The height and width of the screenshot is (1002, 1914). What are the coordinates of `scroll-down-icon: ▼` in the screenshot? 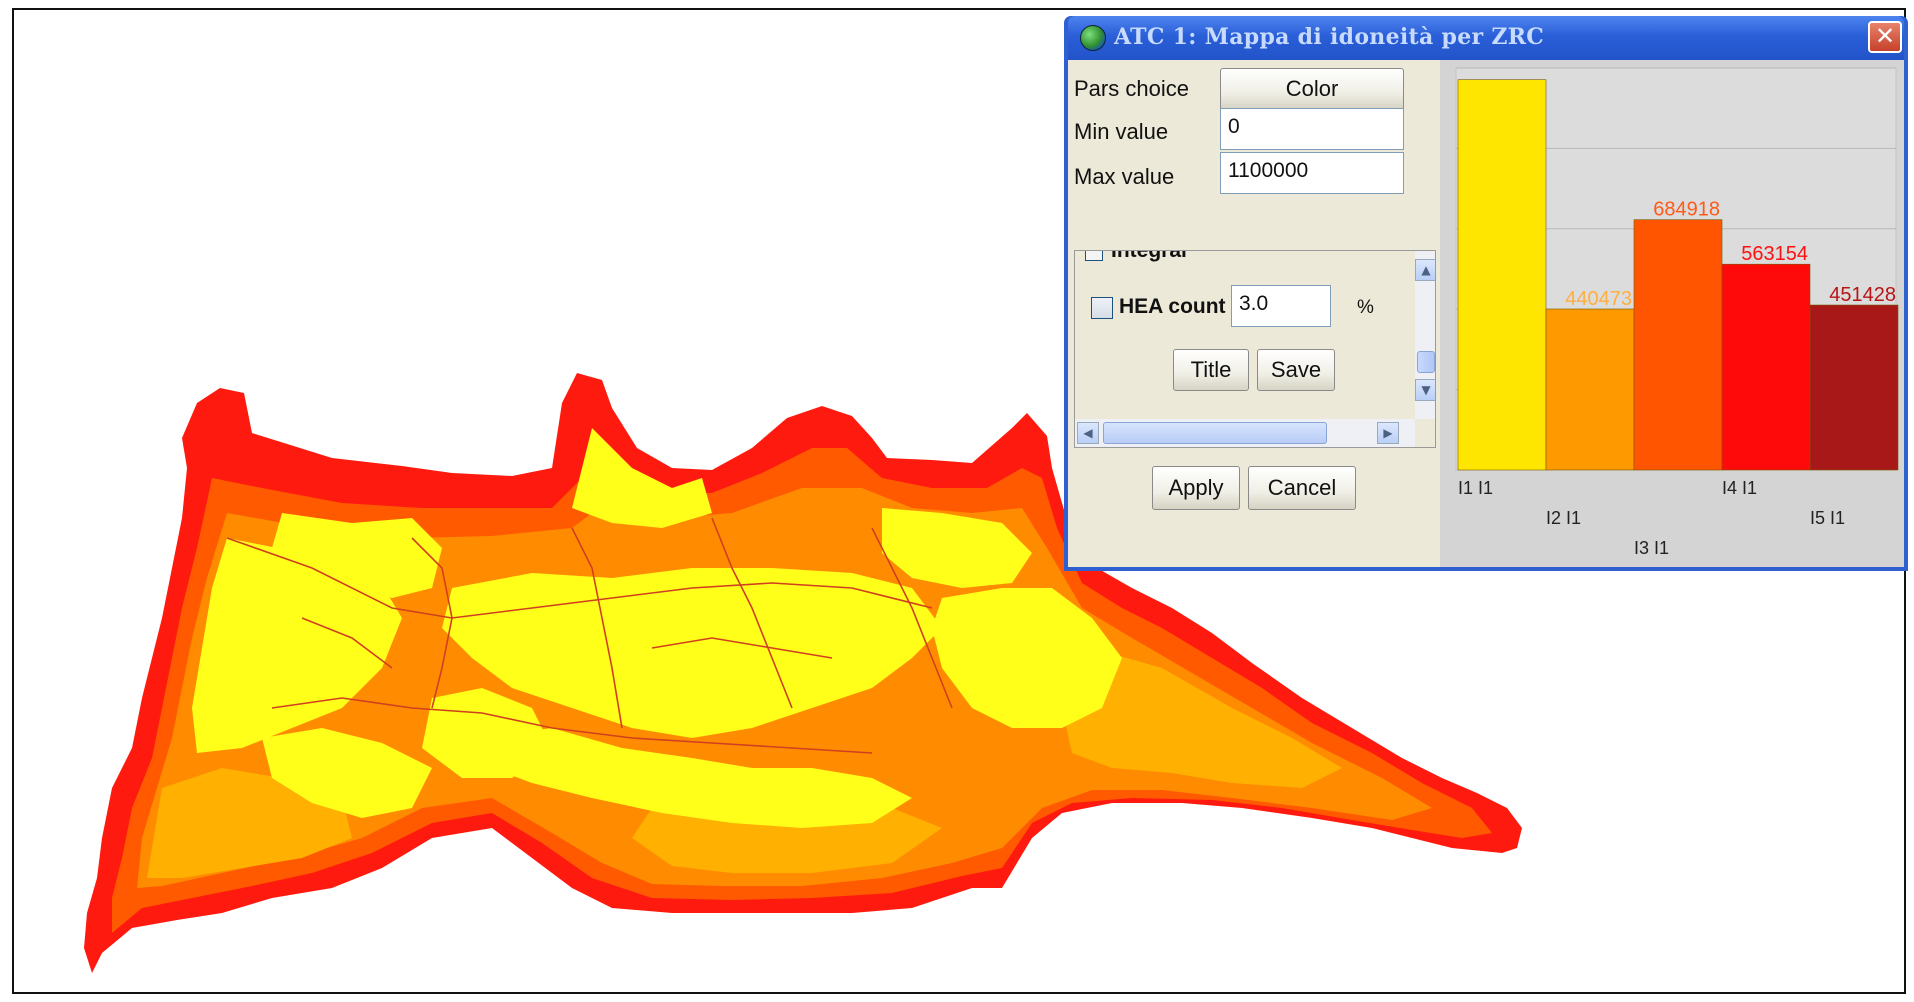 It's located at (1425, 390).